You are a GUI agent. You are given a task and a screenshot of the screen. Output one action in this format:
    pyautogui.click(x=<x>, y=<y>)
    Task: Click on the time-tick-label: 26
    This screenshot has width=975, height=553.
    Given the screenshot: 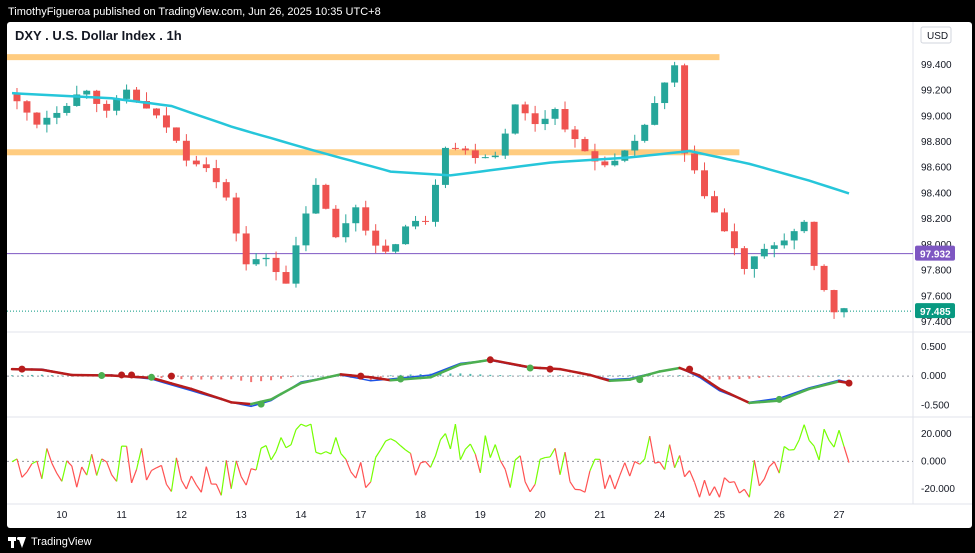 What is the action you would take?
    pyautogui.click(x=780, y=515)
    